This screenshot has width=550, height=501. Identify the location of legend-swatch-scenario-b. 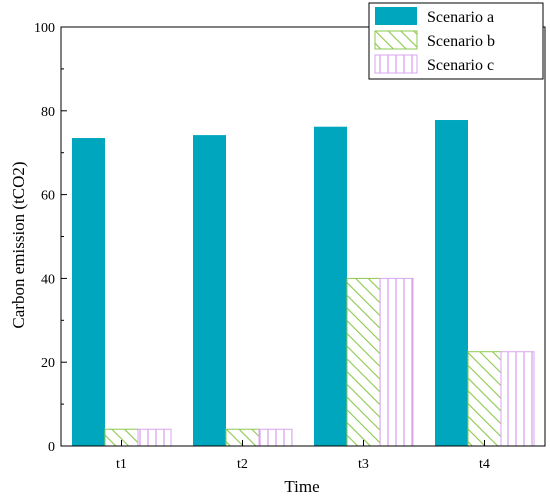
(396, 40).